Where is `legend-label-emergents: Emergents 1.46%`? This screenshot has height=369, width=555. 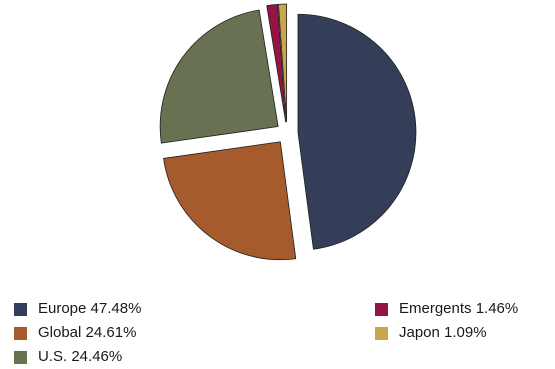 legend-label-emergents: Emergents 1.46% is located at coordinates (459, 308).